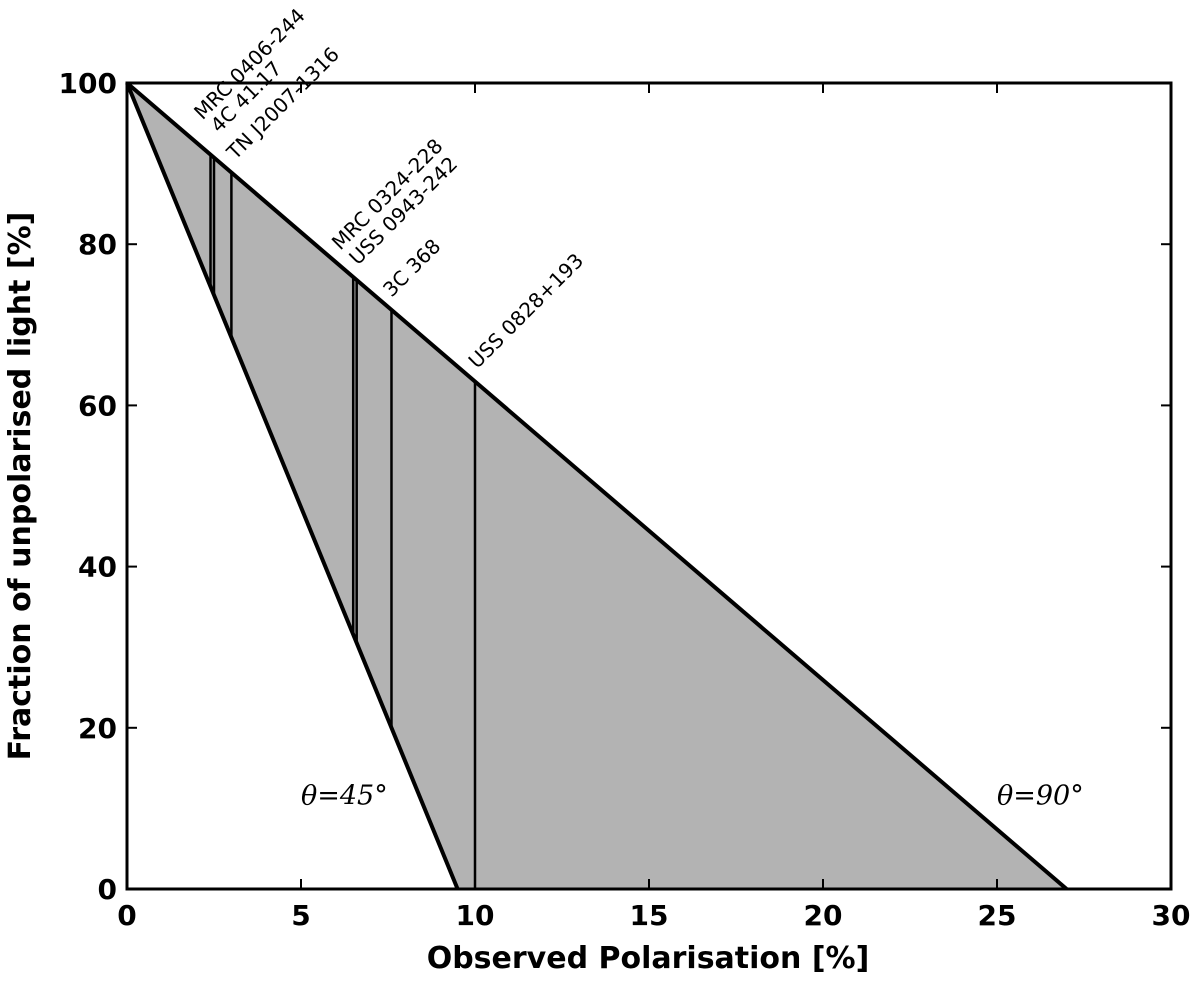  What do you see at coordinates (649, 915) in the screenshot?
I see `x-tick-label: 15` at bounding box center [649, 915].